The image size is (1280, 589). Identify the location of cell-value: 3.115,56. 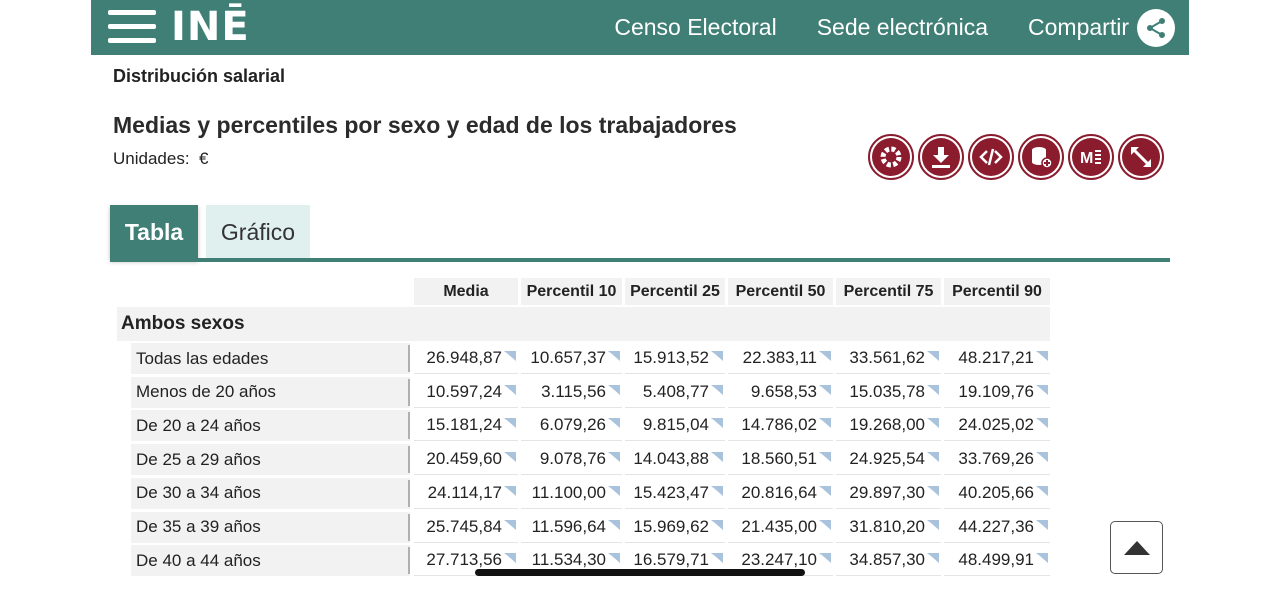
(573, 391).